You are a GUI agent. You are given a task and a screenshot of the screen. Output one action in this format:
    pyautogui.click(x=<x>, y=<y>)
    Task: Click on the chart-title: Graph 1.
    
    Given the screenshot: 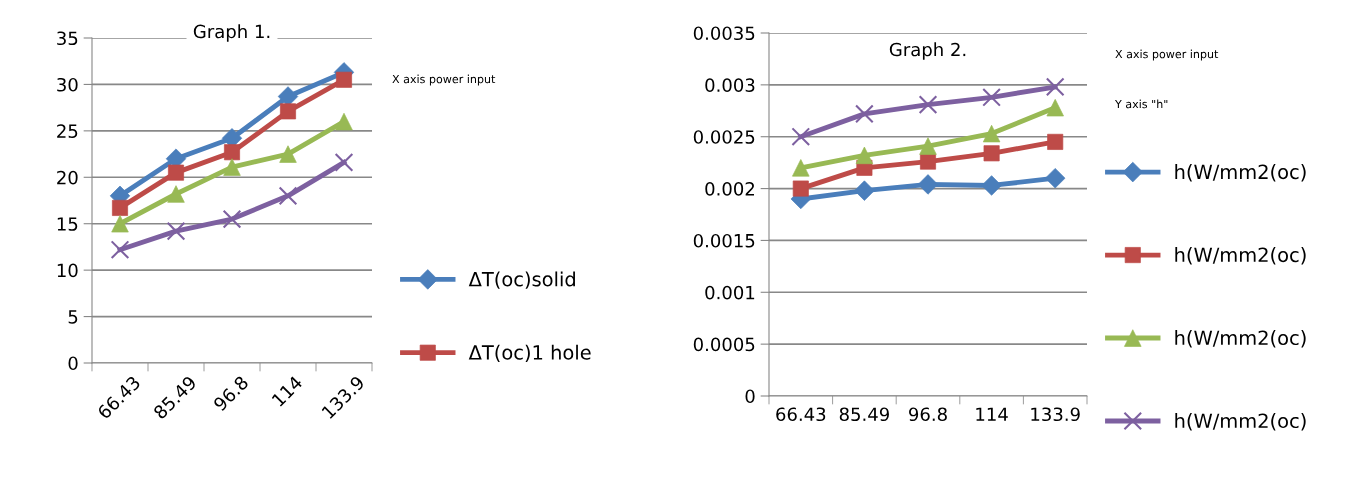 What is the action you would take?
    pyautogui.click(x=231, y=33)
    